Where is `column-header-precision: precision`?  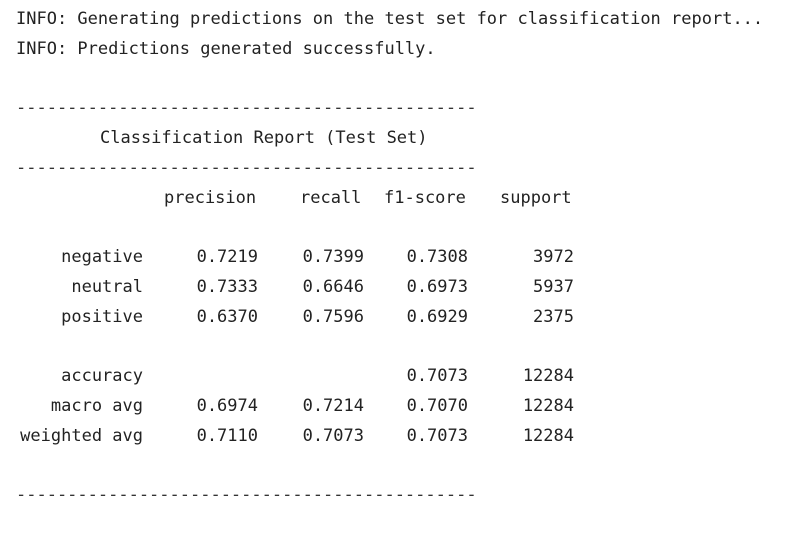 column-header-precision: precision is located at coordinates (210, 198).